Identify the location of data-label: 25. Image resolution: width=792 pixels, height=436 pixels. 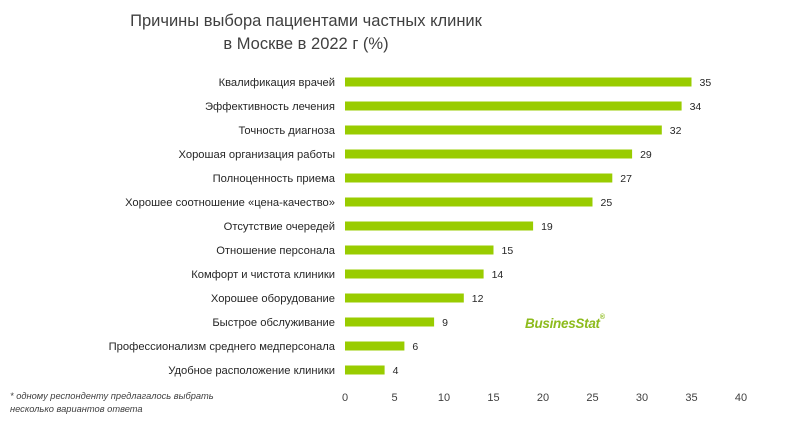
(607, 203).